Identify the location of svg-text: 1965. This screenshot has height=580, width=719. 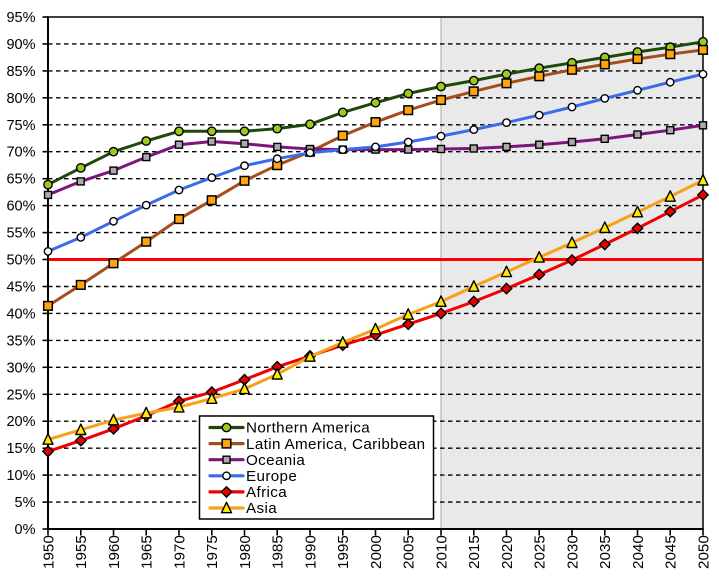
(147, 552).